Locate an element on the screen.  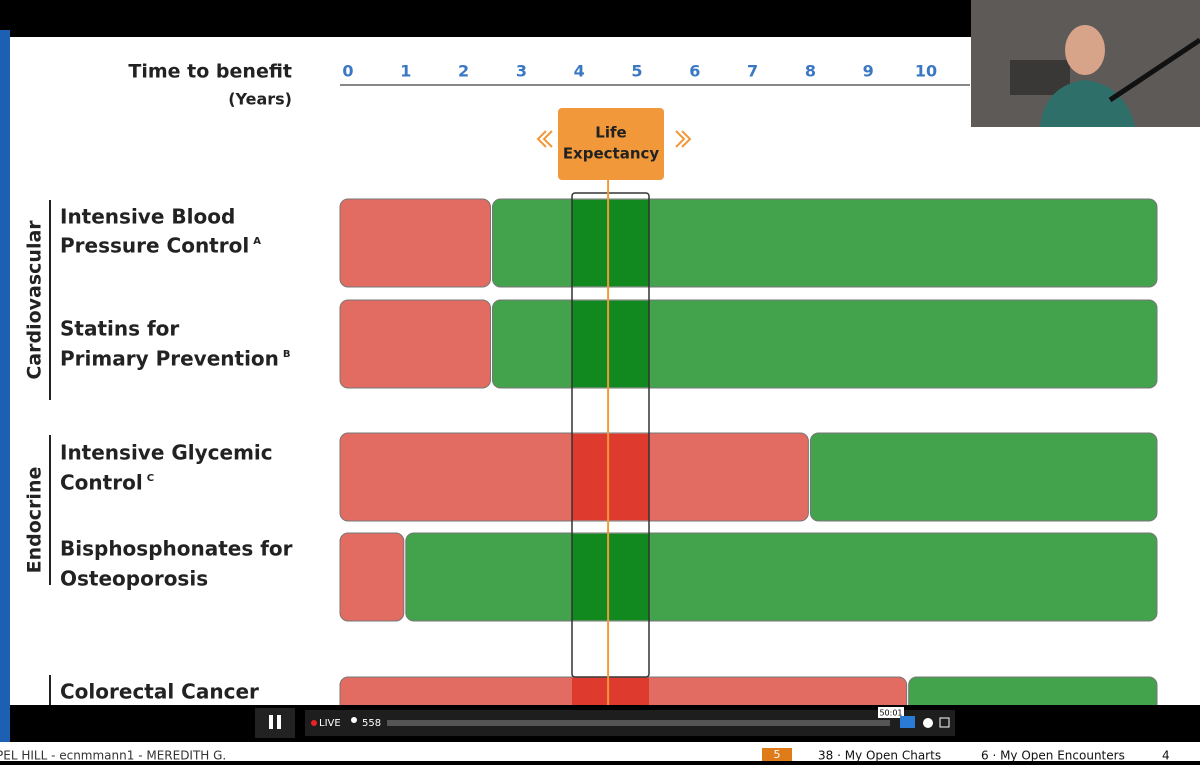
row-label: Bisphosphonates for is located at coordinates (176, 549).